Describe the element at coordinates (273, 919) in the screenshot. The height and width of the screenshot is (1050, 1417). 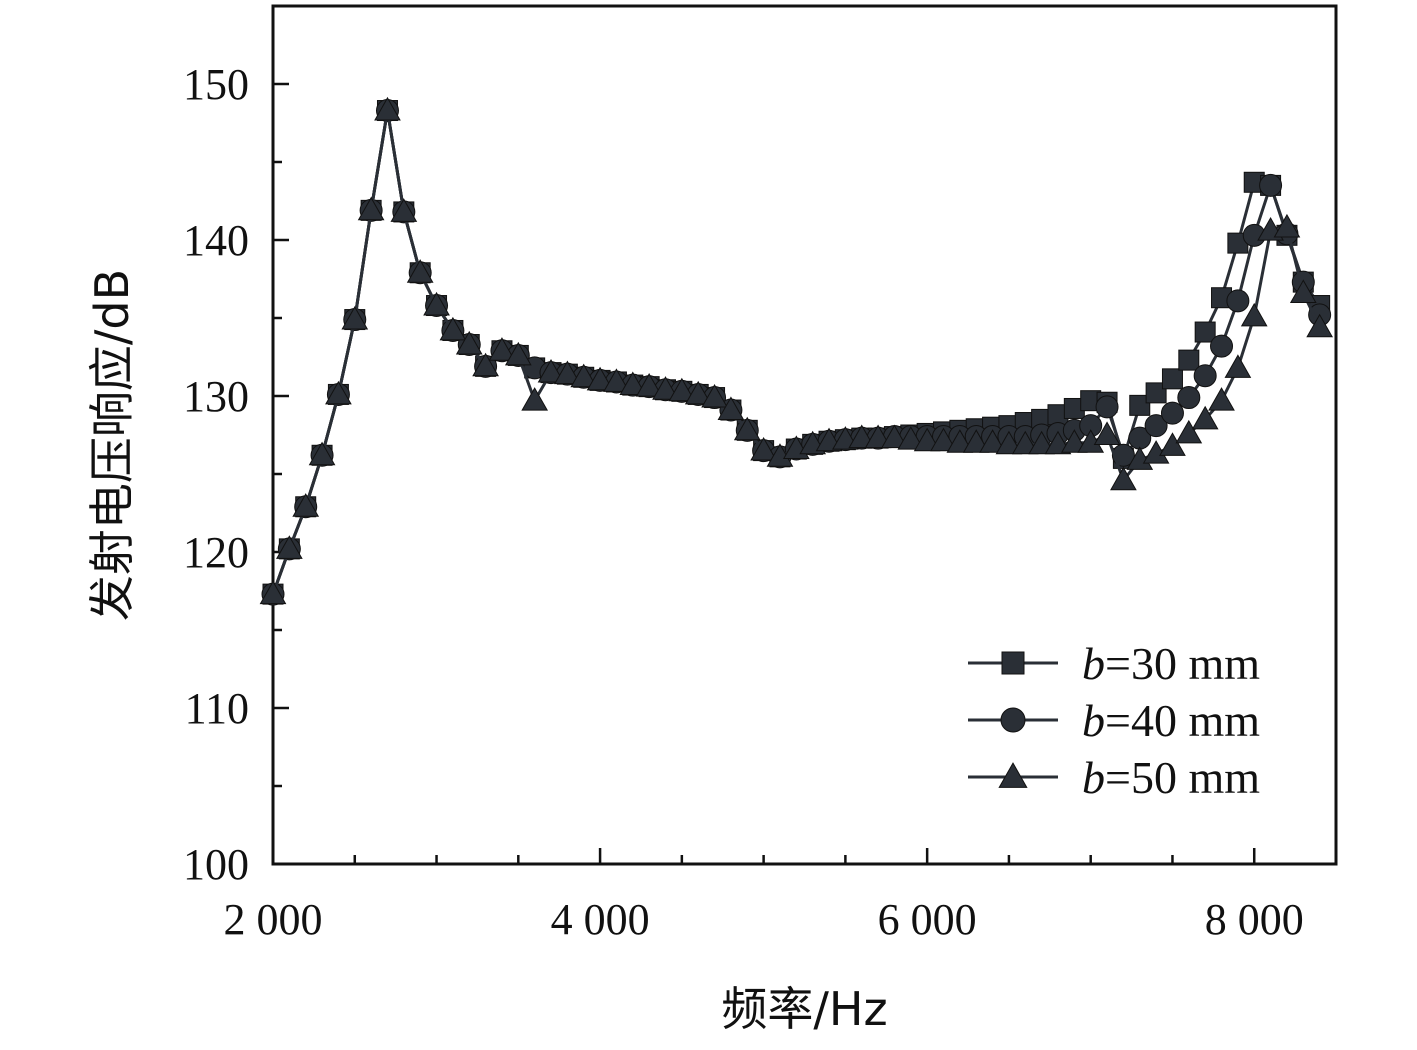
I see `x-tick-label: 2 000` at that location.